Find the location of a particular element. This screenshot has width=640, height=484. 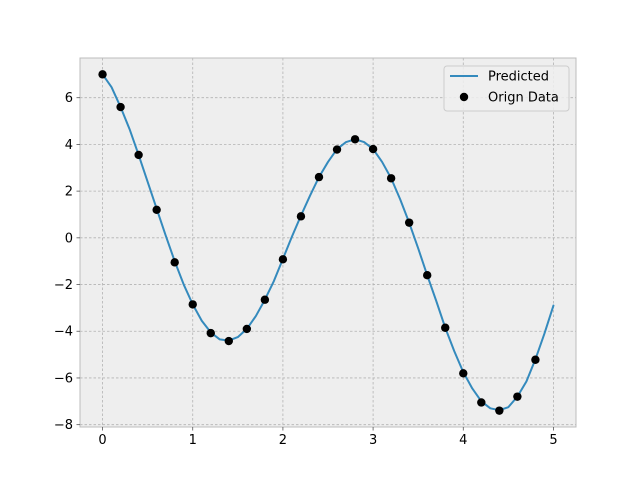

x-tick-label: 0 is located at coordinates (102, 440).